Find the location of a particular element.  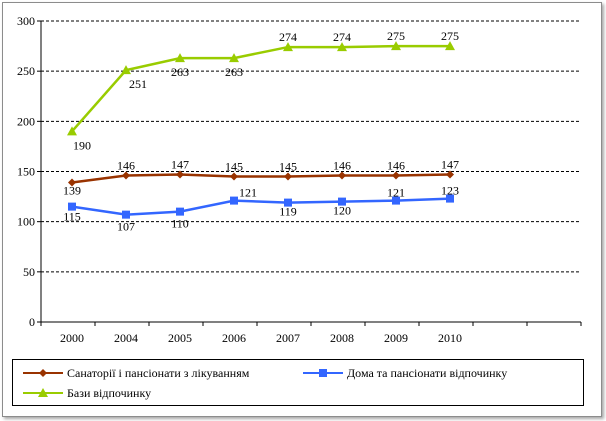

y-tick-label: 0 is located at coordinates (32, 322).